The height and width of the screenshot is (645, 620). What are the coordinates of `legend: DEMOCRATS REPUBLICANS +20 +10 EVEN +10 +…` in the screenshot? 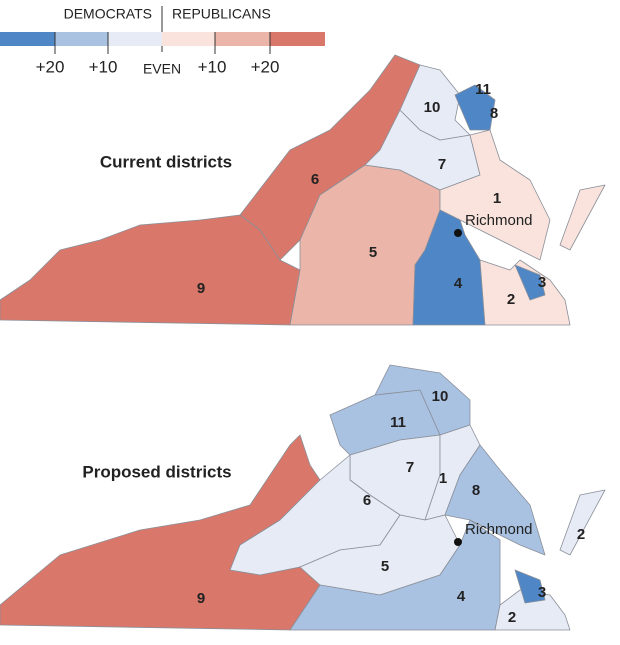 It's located at (162, 41).